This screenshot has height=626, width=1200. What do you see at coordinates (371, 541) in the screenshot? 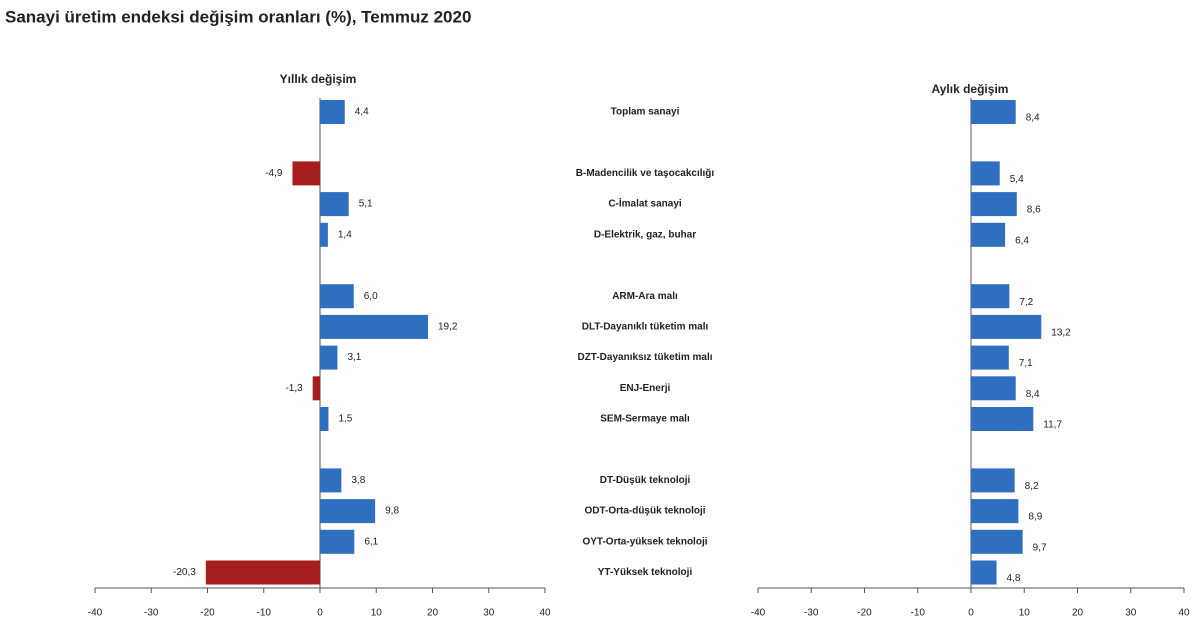
I see `value-label: 6,1` at bounding box center [371, 541].